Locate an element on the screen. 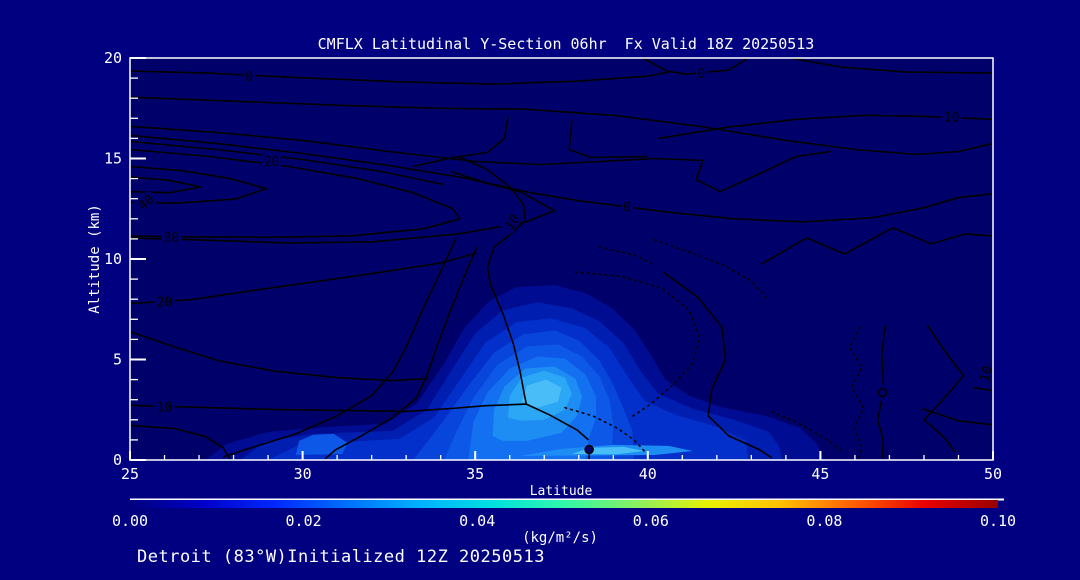  y-axis-label: Altitude (km) is located at coordinates (95, 259).